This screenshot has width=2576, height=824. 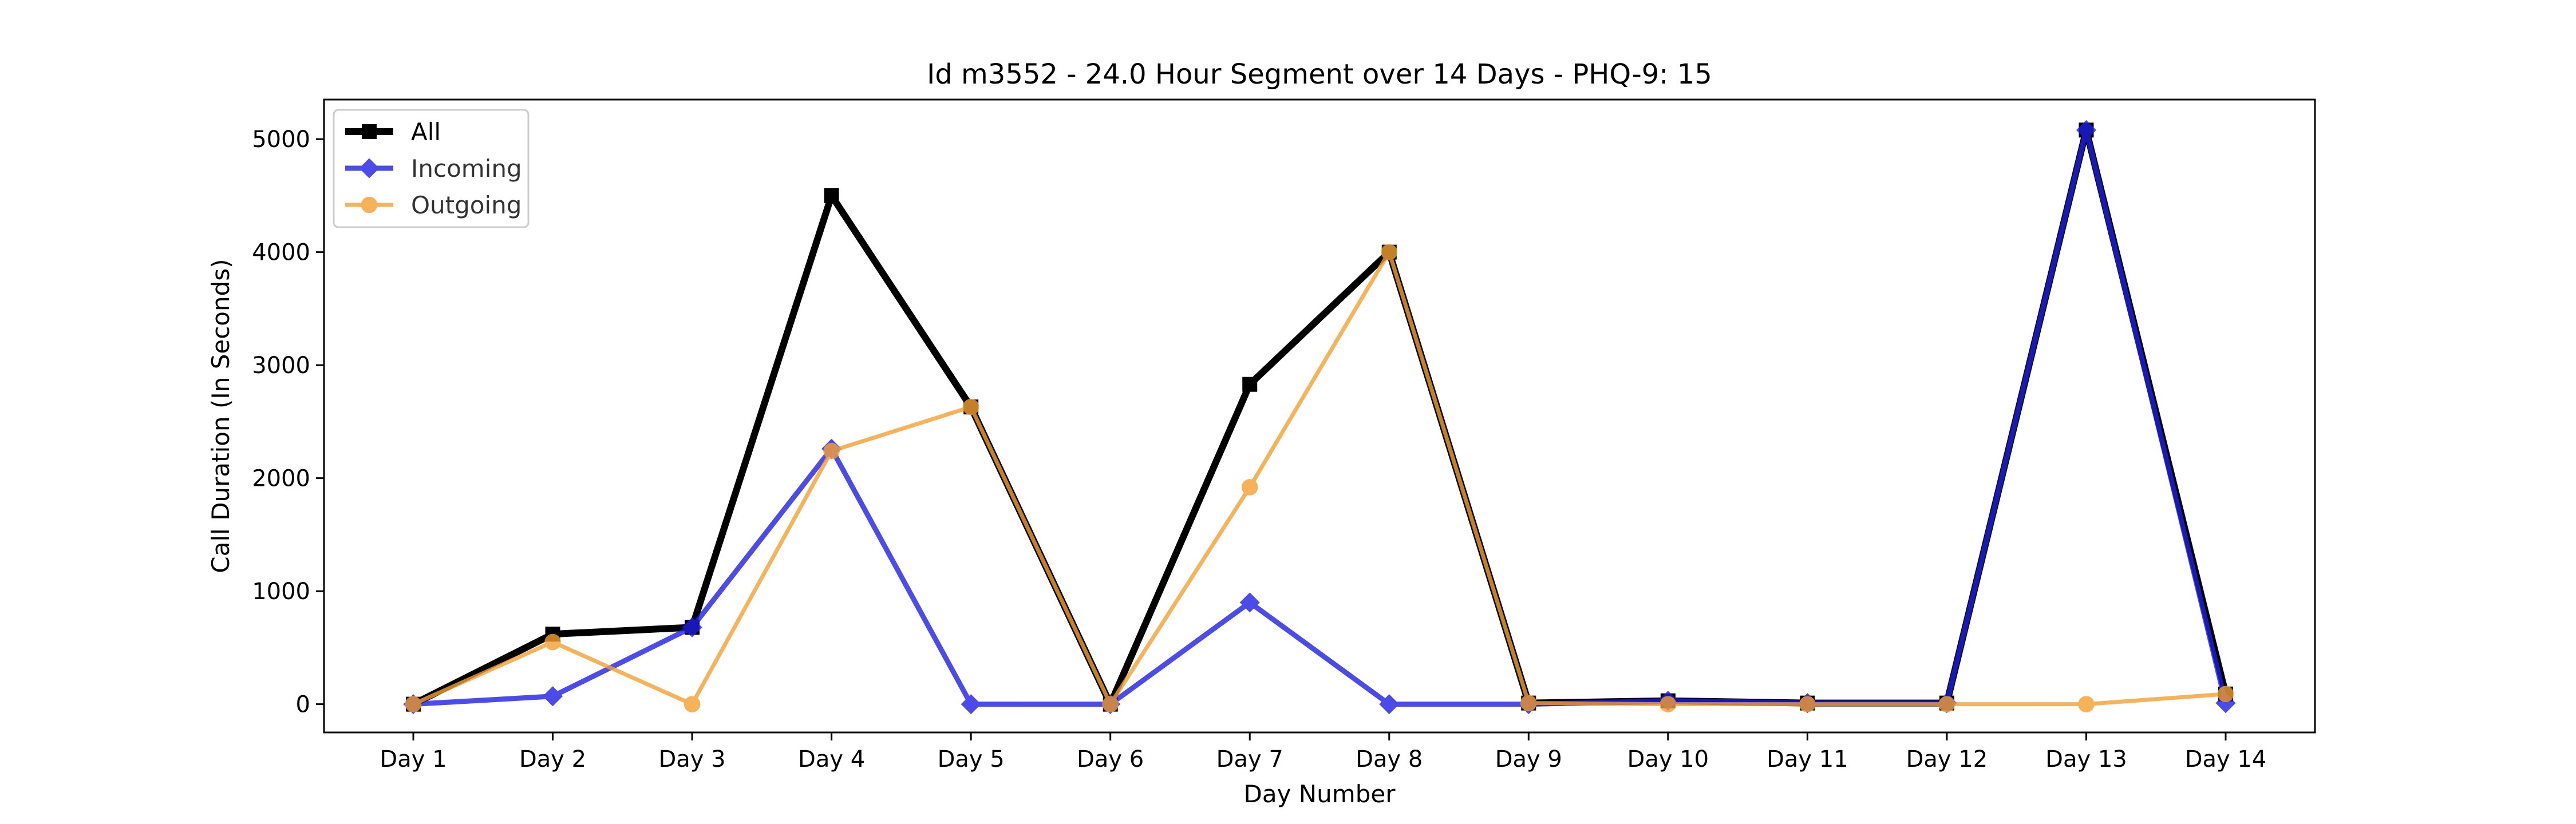 I want to click on legend-label: Outgoing, so click(x=466, y=205).